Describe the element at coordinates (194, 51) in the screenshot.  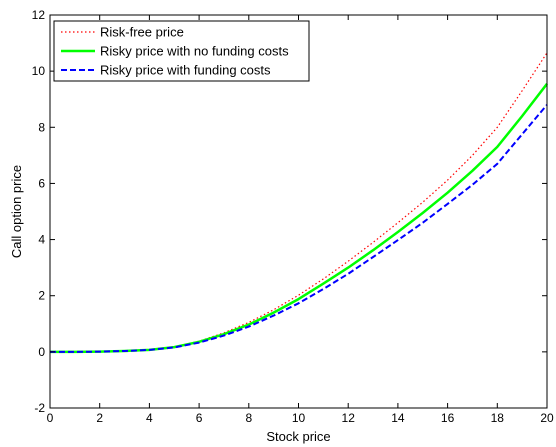
I see `legend-label-1: Risky price with no funding costs` at that location.